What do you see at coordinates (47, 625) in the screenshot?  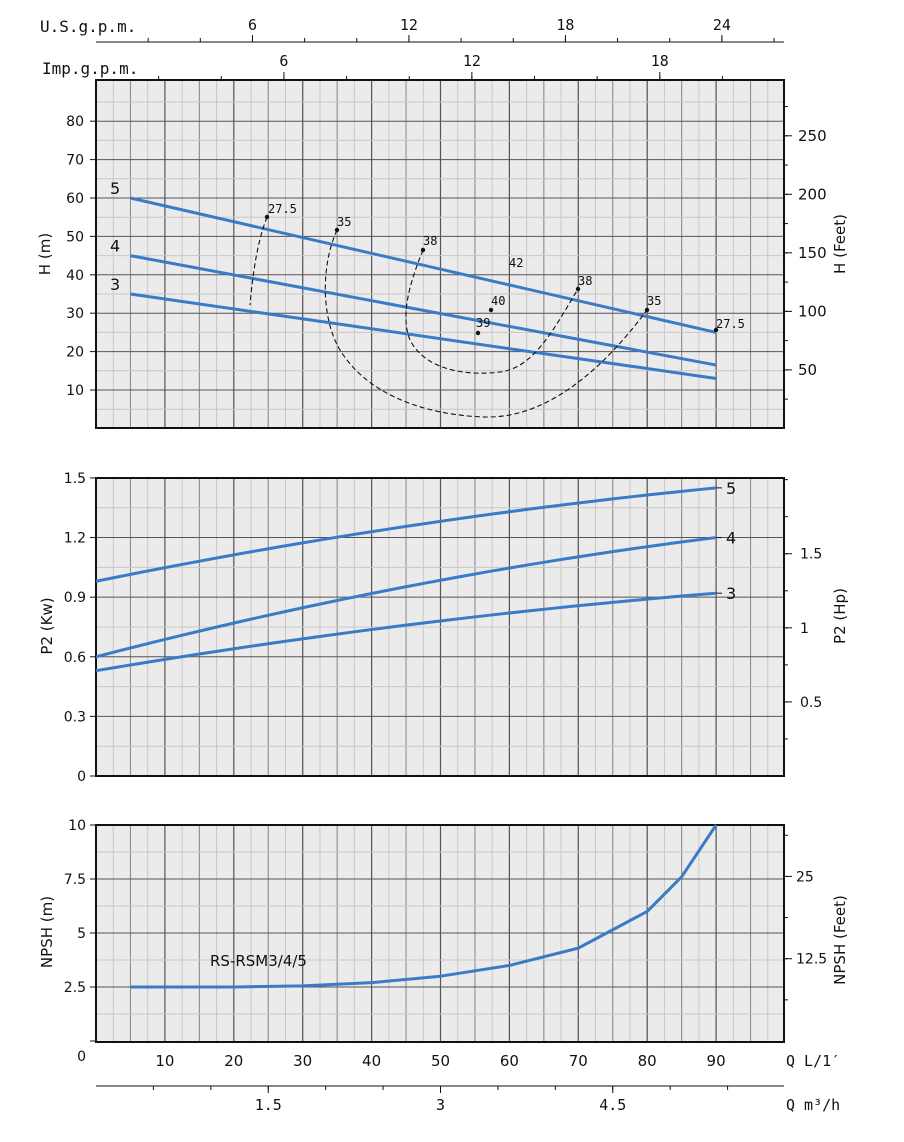 I see `power-ylabel-left: P2 (Kw)` at bounding box center [47, 625].